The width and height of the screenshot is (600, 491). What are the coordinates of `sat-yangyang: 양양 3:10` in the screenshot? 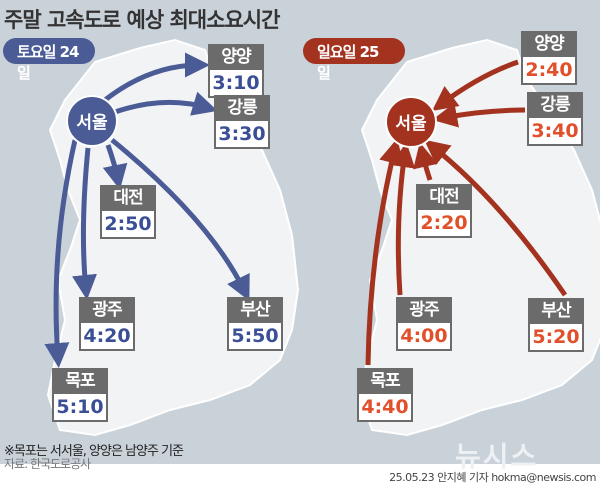 It's located at (236, 71).